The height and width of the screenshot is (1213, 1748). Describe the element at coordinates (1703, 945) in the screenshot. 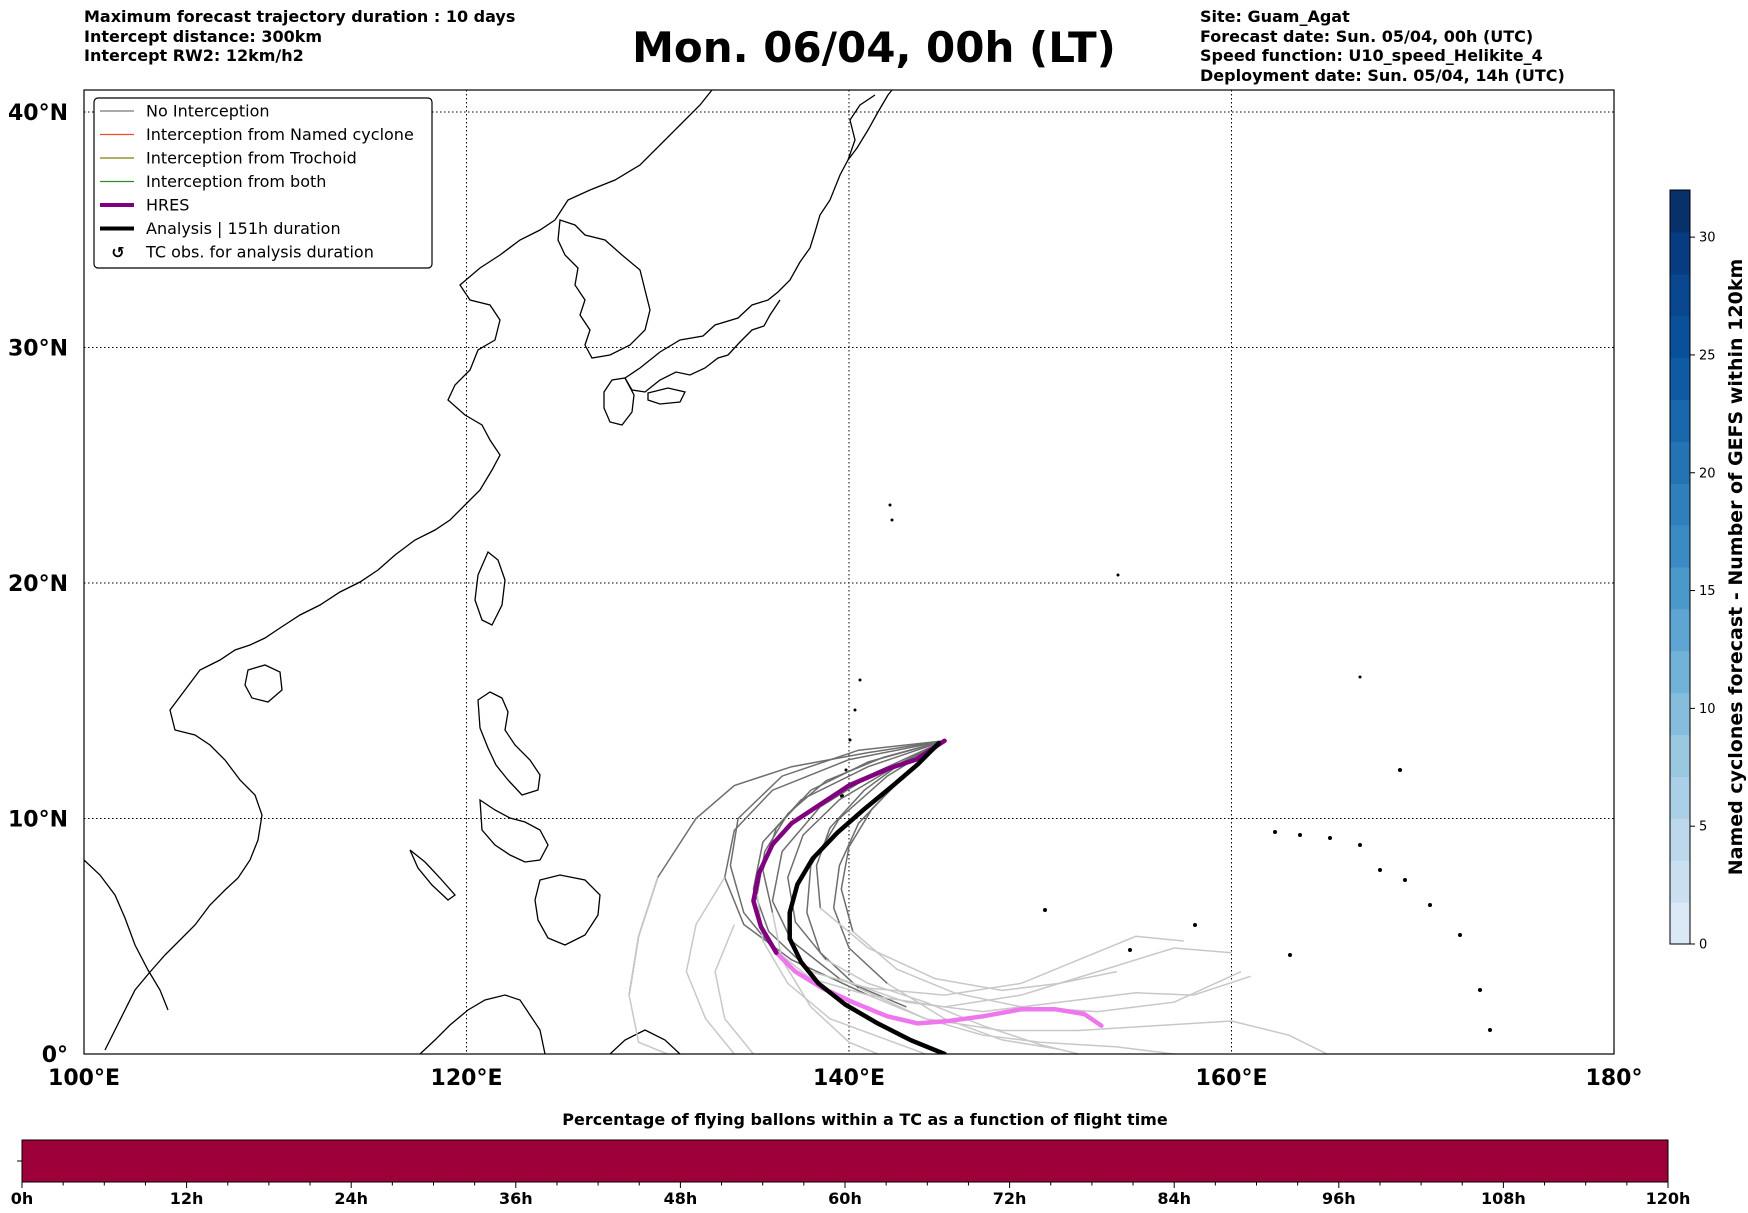

I see `colorbar-tick-label: 0` at that location.